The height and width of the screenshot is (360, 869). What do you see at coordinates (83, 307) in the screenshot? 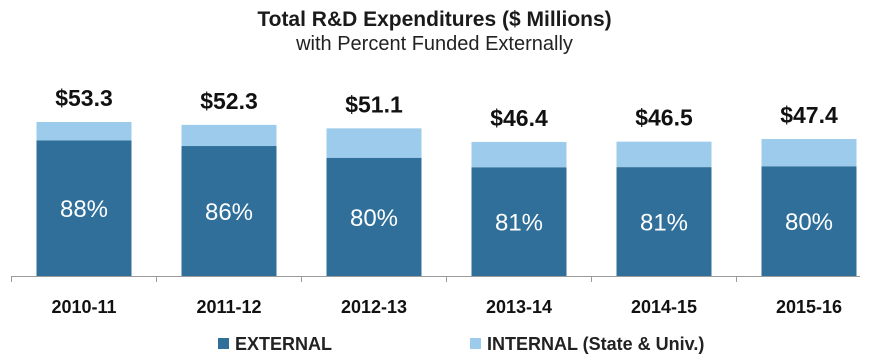
I see `x-tick-label: 2010-11` at bounding box center [83, 307].